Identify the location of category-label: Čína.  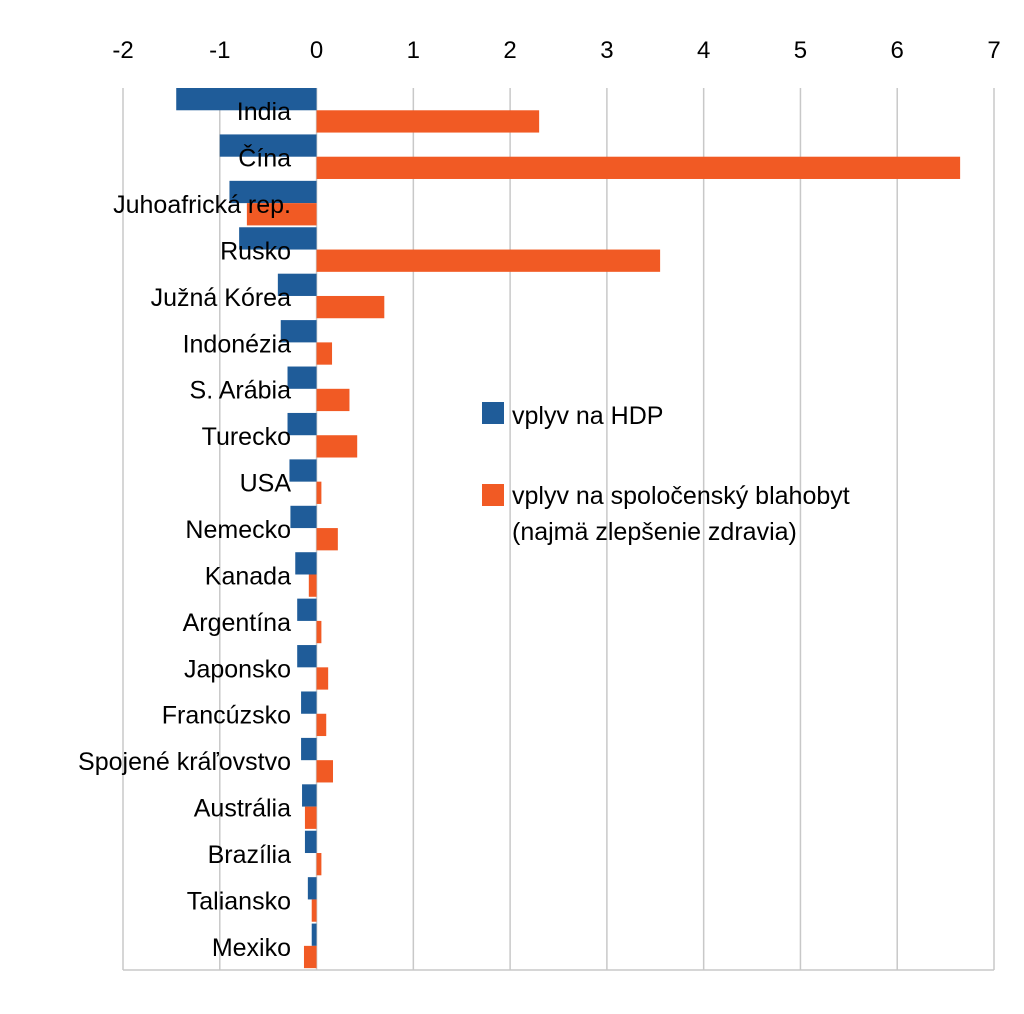
(264, 158).